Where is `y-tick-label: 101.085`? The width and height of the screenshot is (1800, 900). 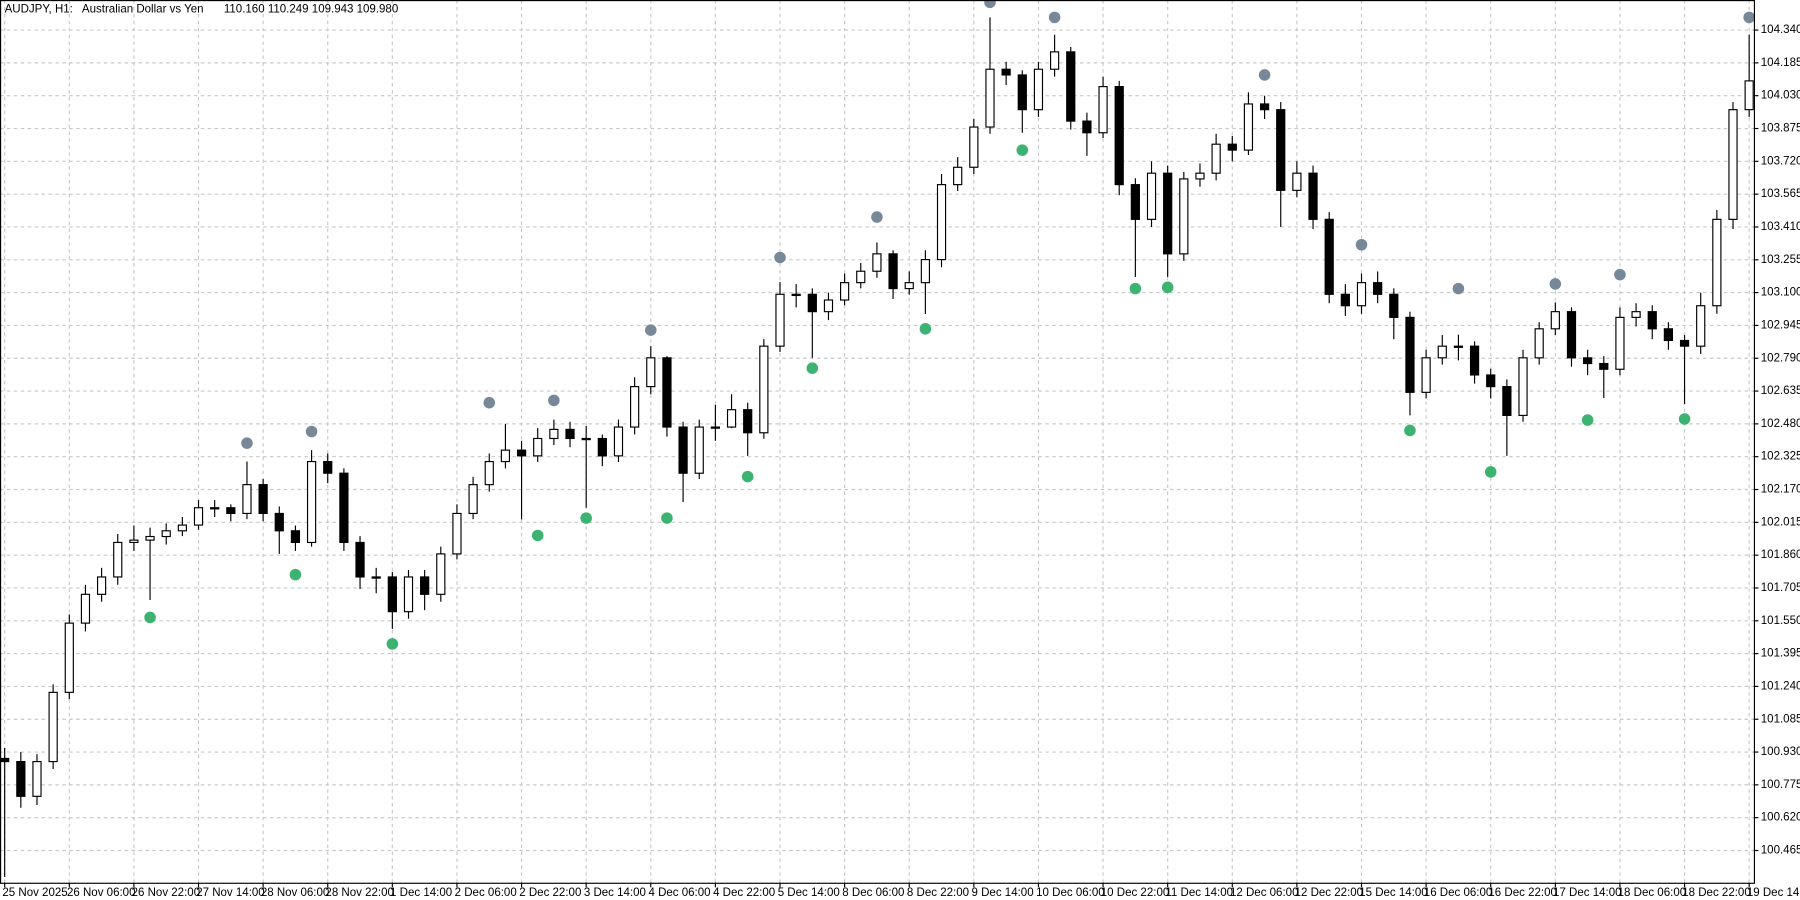 y-tick-label: 101.085 is located at coordinates (1780, 719).